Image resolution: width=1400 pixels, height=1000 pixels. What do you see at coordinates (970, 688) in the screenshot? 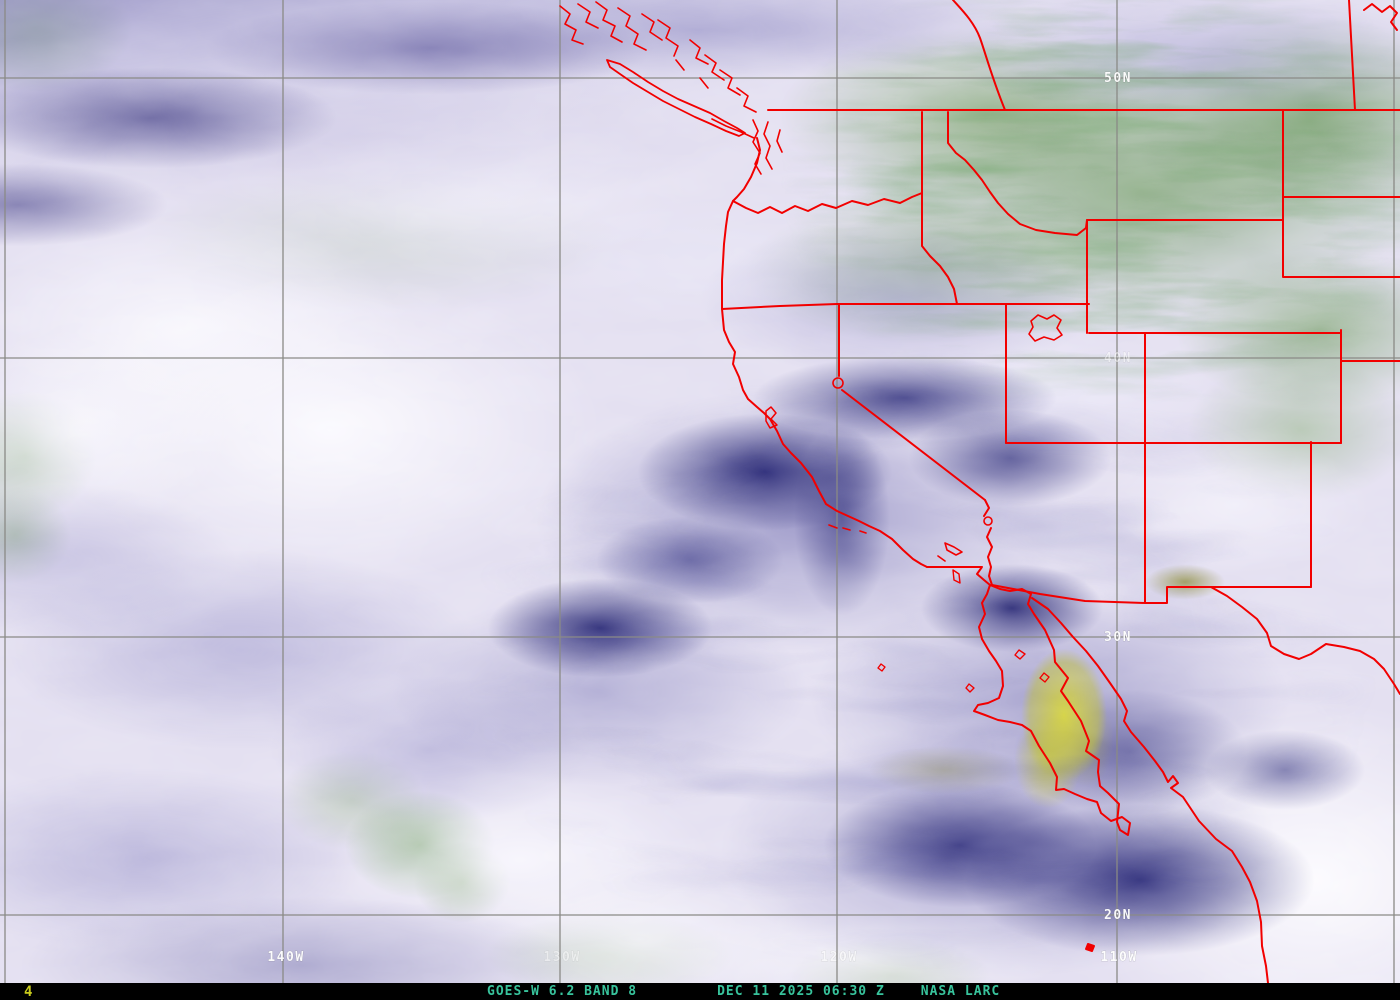
I see `cedros-island` at bounding box center [970, 688].